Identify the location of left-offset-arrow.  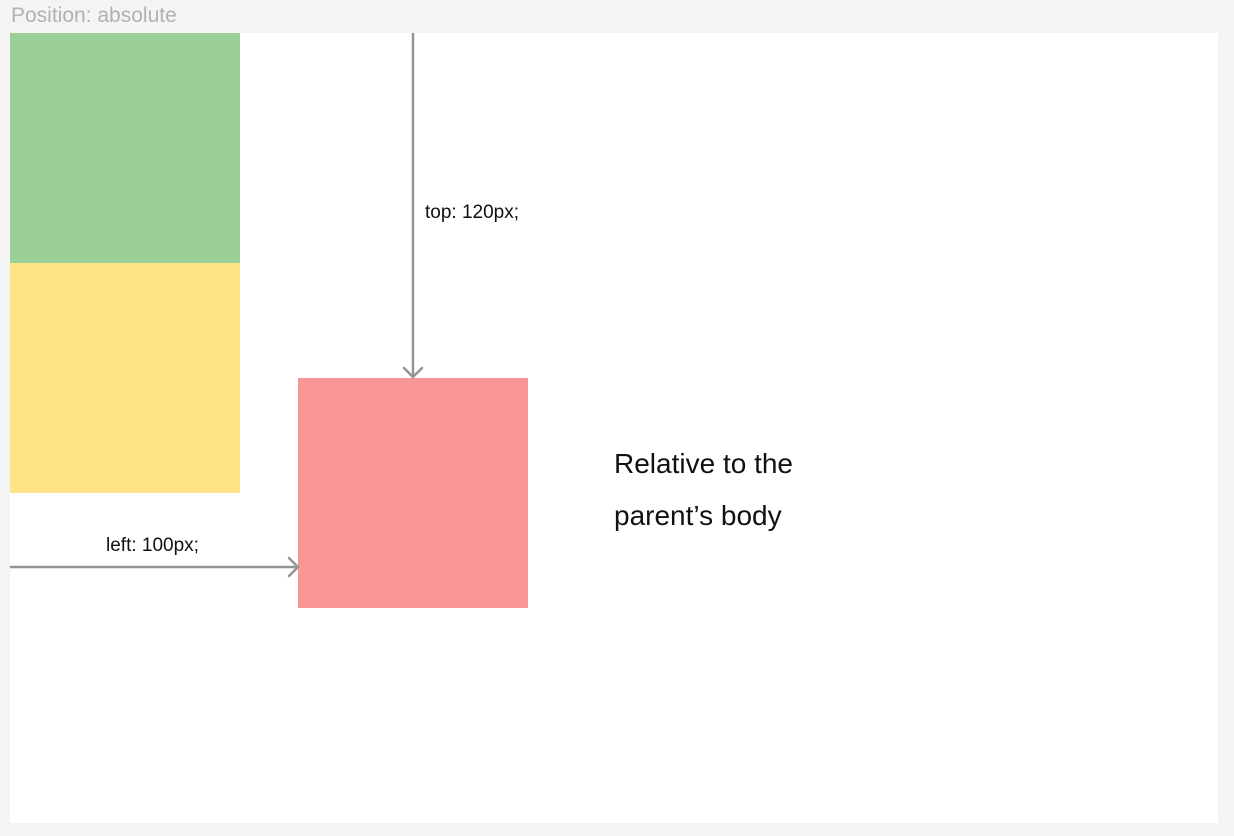
(154, 567).